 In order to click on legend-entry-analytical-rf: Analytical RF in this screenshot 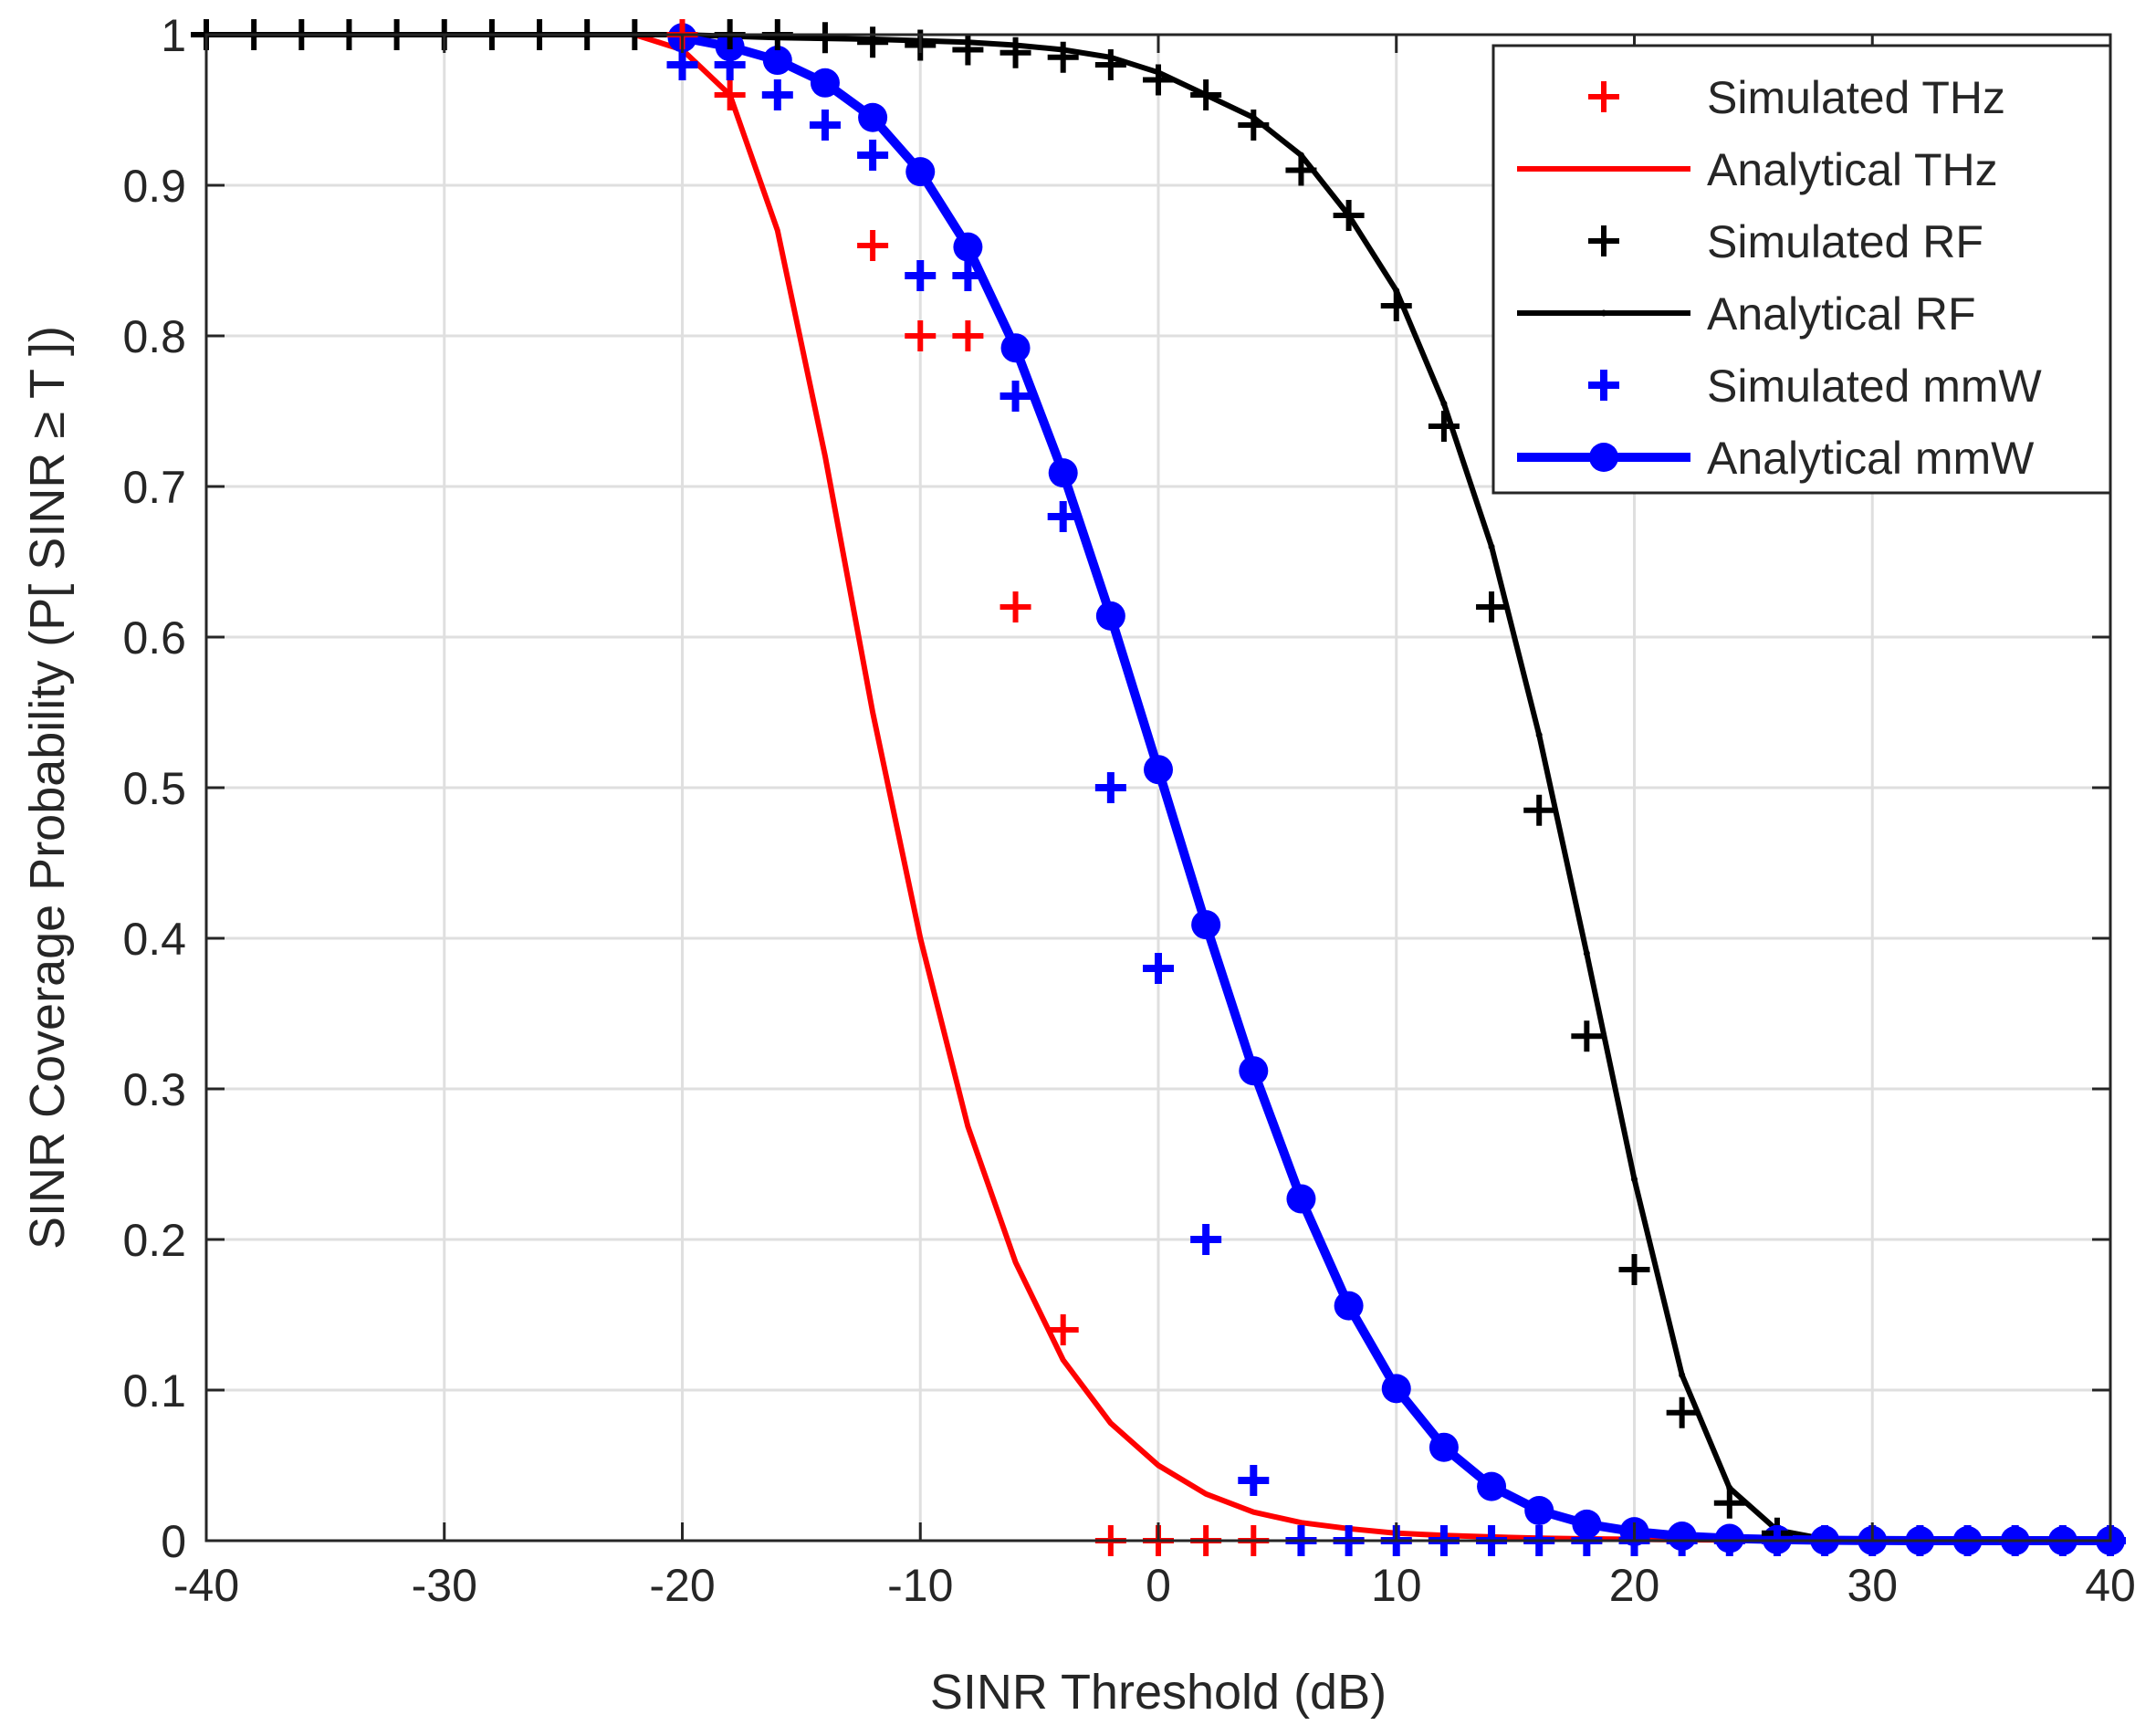, I will do `click(1747, 314)`.